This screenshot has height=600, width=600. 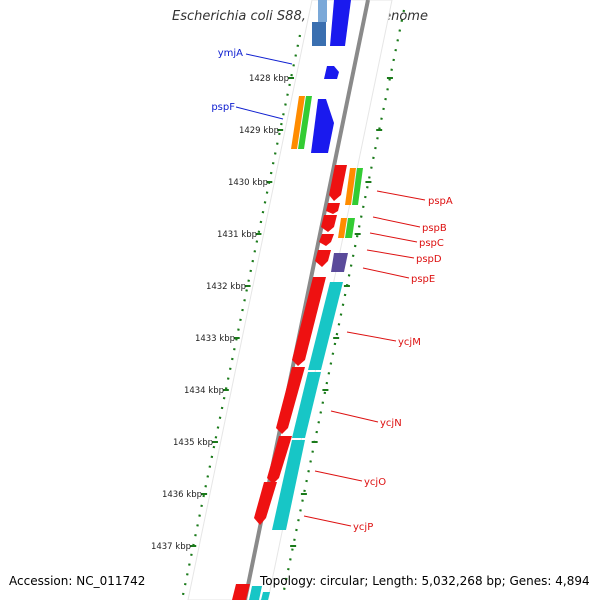 I want to click on scale-label: 1428 kbp, so click(x=269, y=79).